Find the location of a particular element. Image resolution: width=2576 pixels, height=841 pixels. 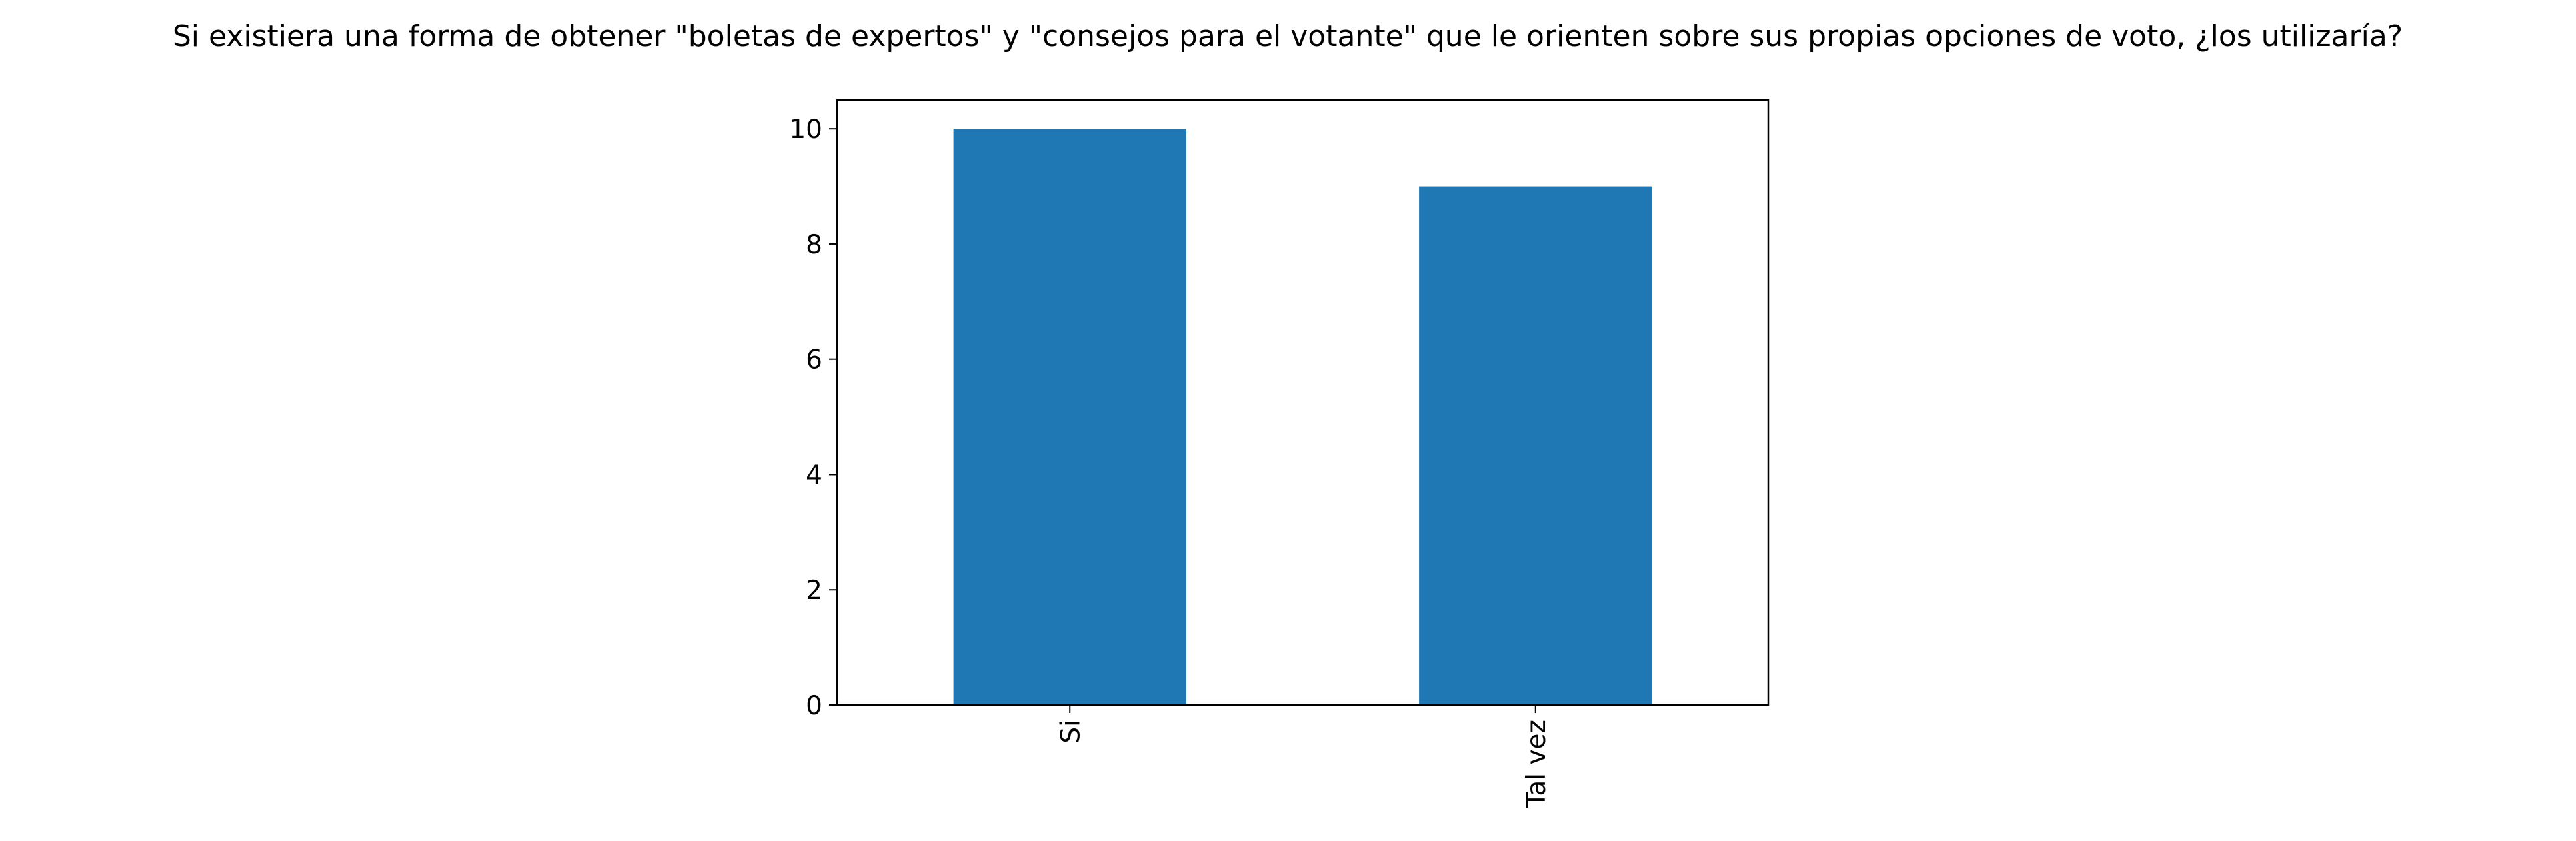

y-tick-label: 2 is located at coordinates (814, 591).